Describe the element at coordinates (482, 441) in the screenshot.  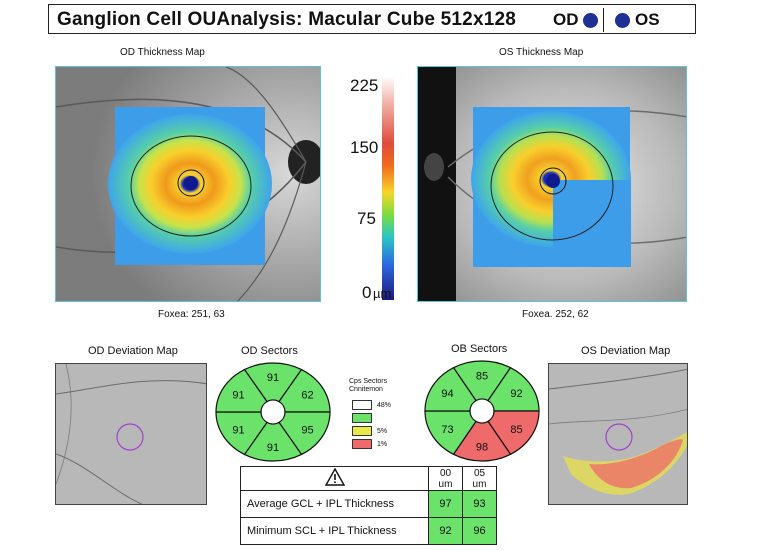
I see `os-sector-bottom` at that location.